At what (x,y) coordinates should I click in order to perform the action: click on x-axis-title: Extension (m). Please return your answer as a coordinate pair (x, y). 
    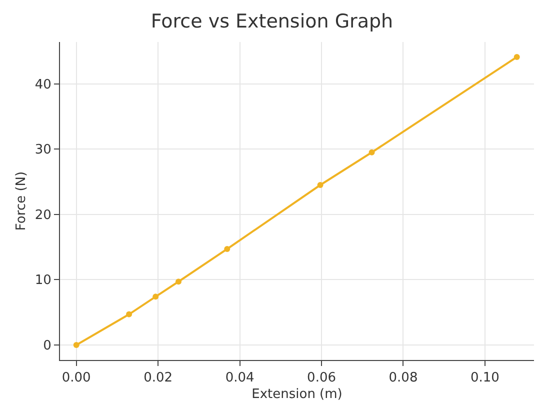
    Looking at the image, I should click on (297, 394).